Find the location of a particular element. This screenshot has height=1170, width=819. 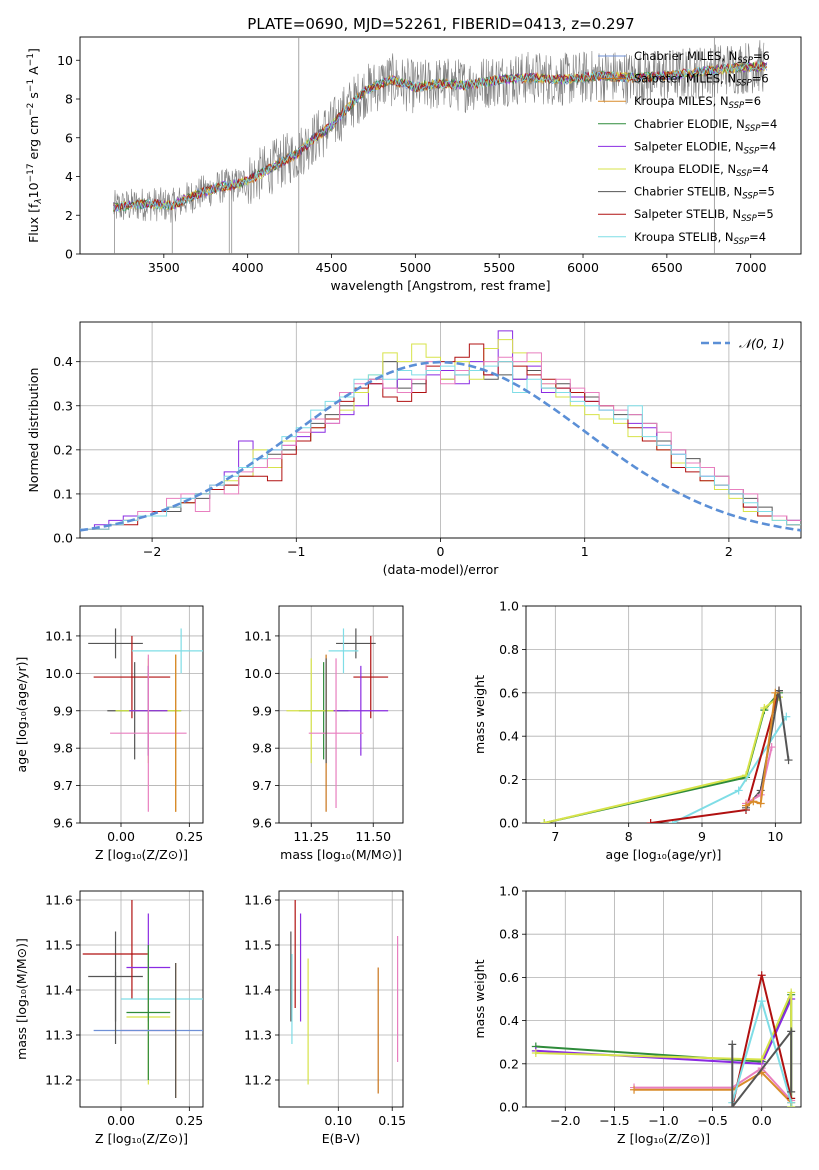

legend-text: Kroupa MILES, N is located at coordinates (681, 101).